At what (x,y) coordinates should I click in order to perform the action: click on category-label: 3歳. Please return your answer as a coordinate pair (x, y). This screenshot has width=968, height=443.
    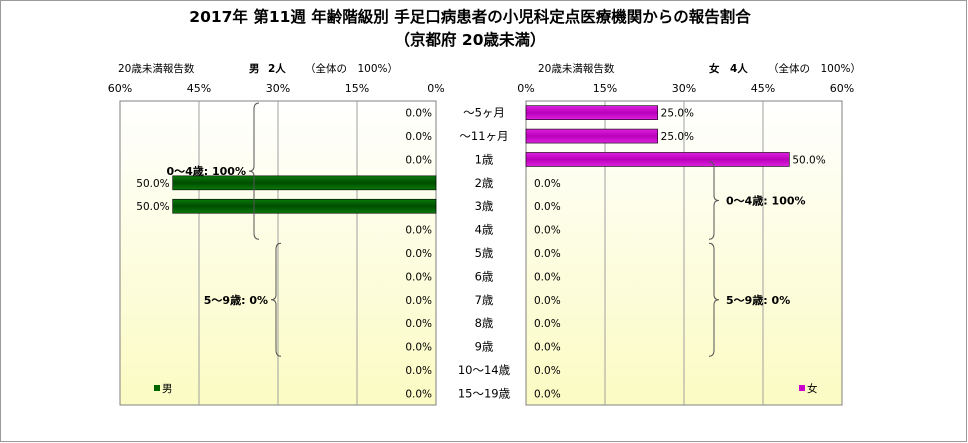
    Looking at the image, I should click on (484, 206).